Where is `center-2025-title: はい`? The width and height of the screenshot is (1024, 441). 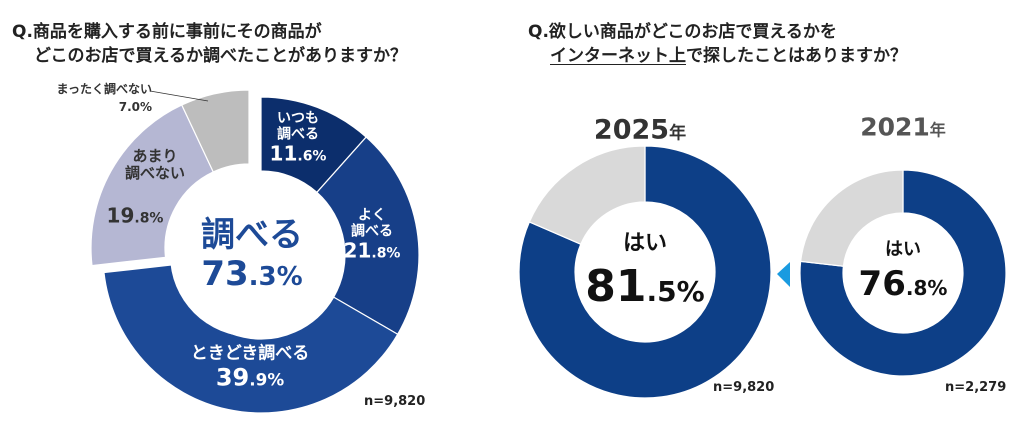 center-2025-title: はい is located at coordinates (645, 244).